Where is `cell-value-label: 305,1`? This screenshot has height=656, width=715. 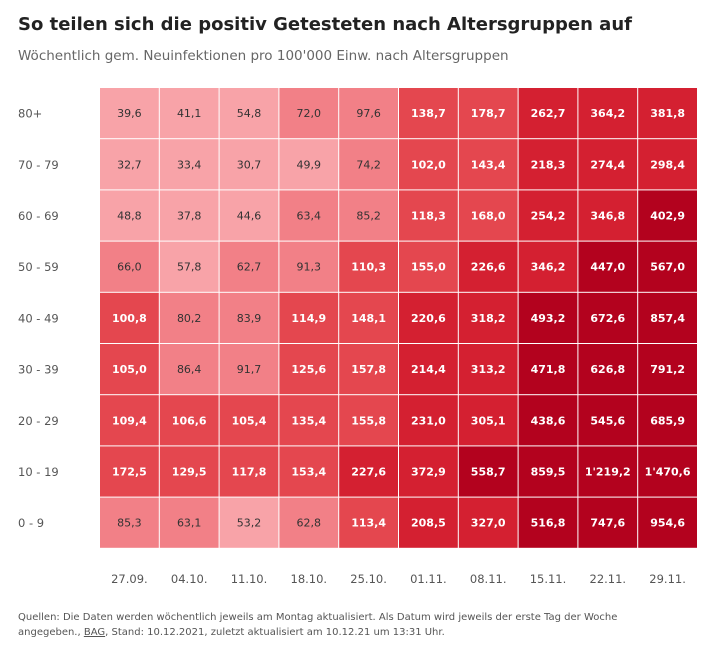 cell-value-label: 305,1 is located at coordinates (488, 420).